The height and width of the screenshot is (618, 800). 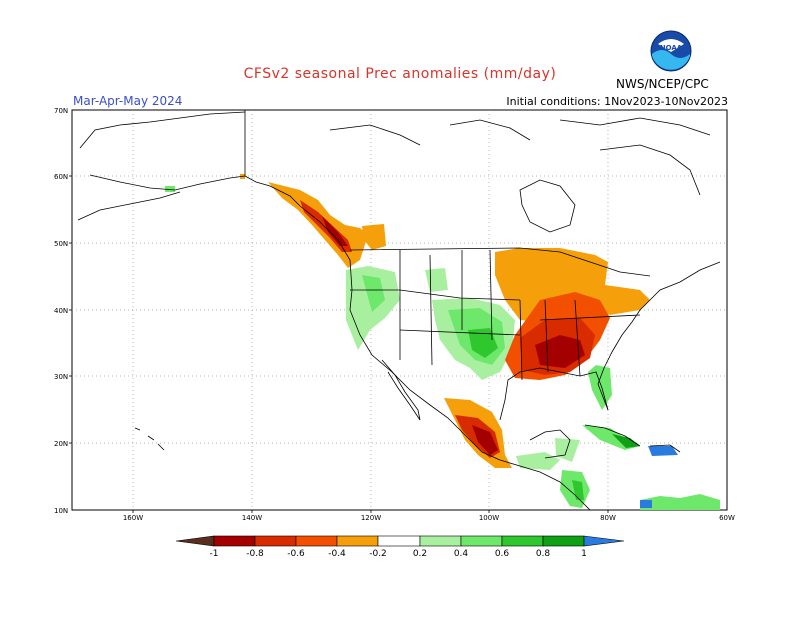 What do you see at coordinates (429, 518) in the screenshot?
I see `lon-tick-labels: 160W 140W 120W 100W 80W 60W` at bounding box center [429, 518].